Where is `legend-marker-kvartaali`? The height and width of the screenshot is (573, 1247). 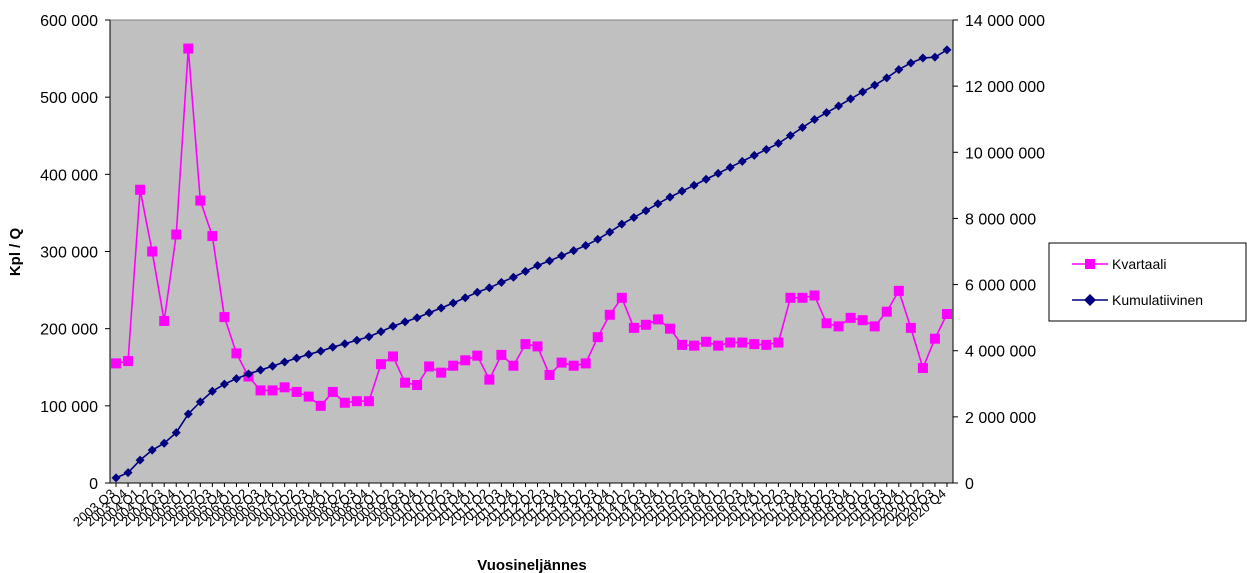 legend-marker-kvartaali is located at coordinates (1090, 264).